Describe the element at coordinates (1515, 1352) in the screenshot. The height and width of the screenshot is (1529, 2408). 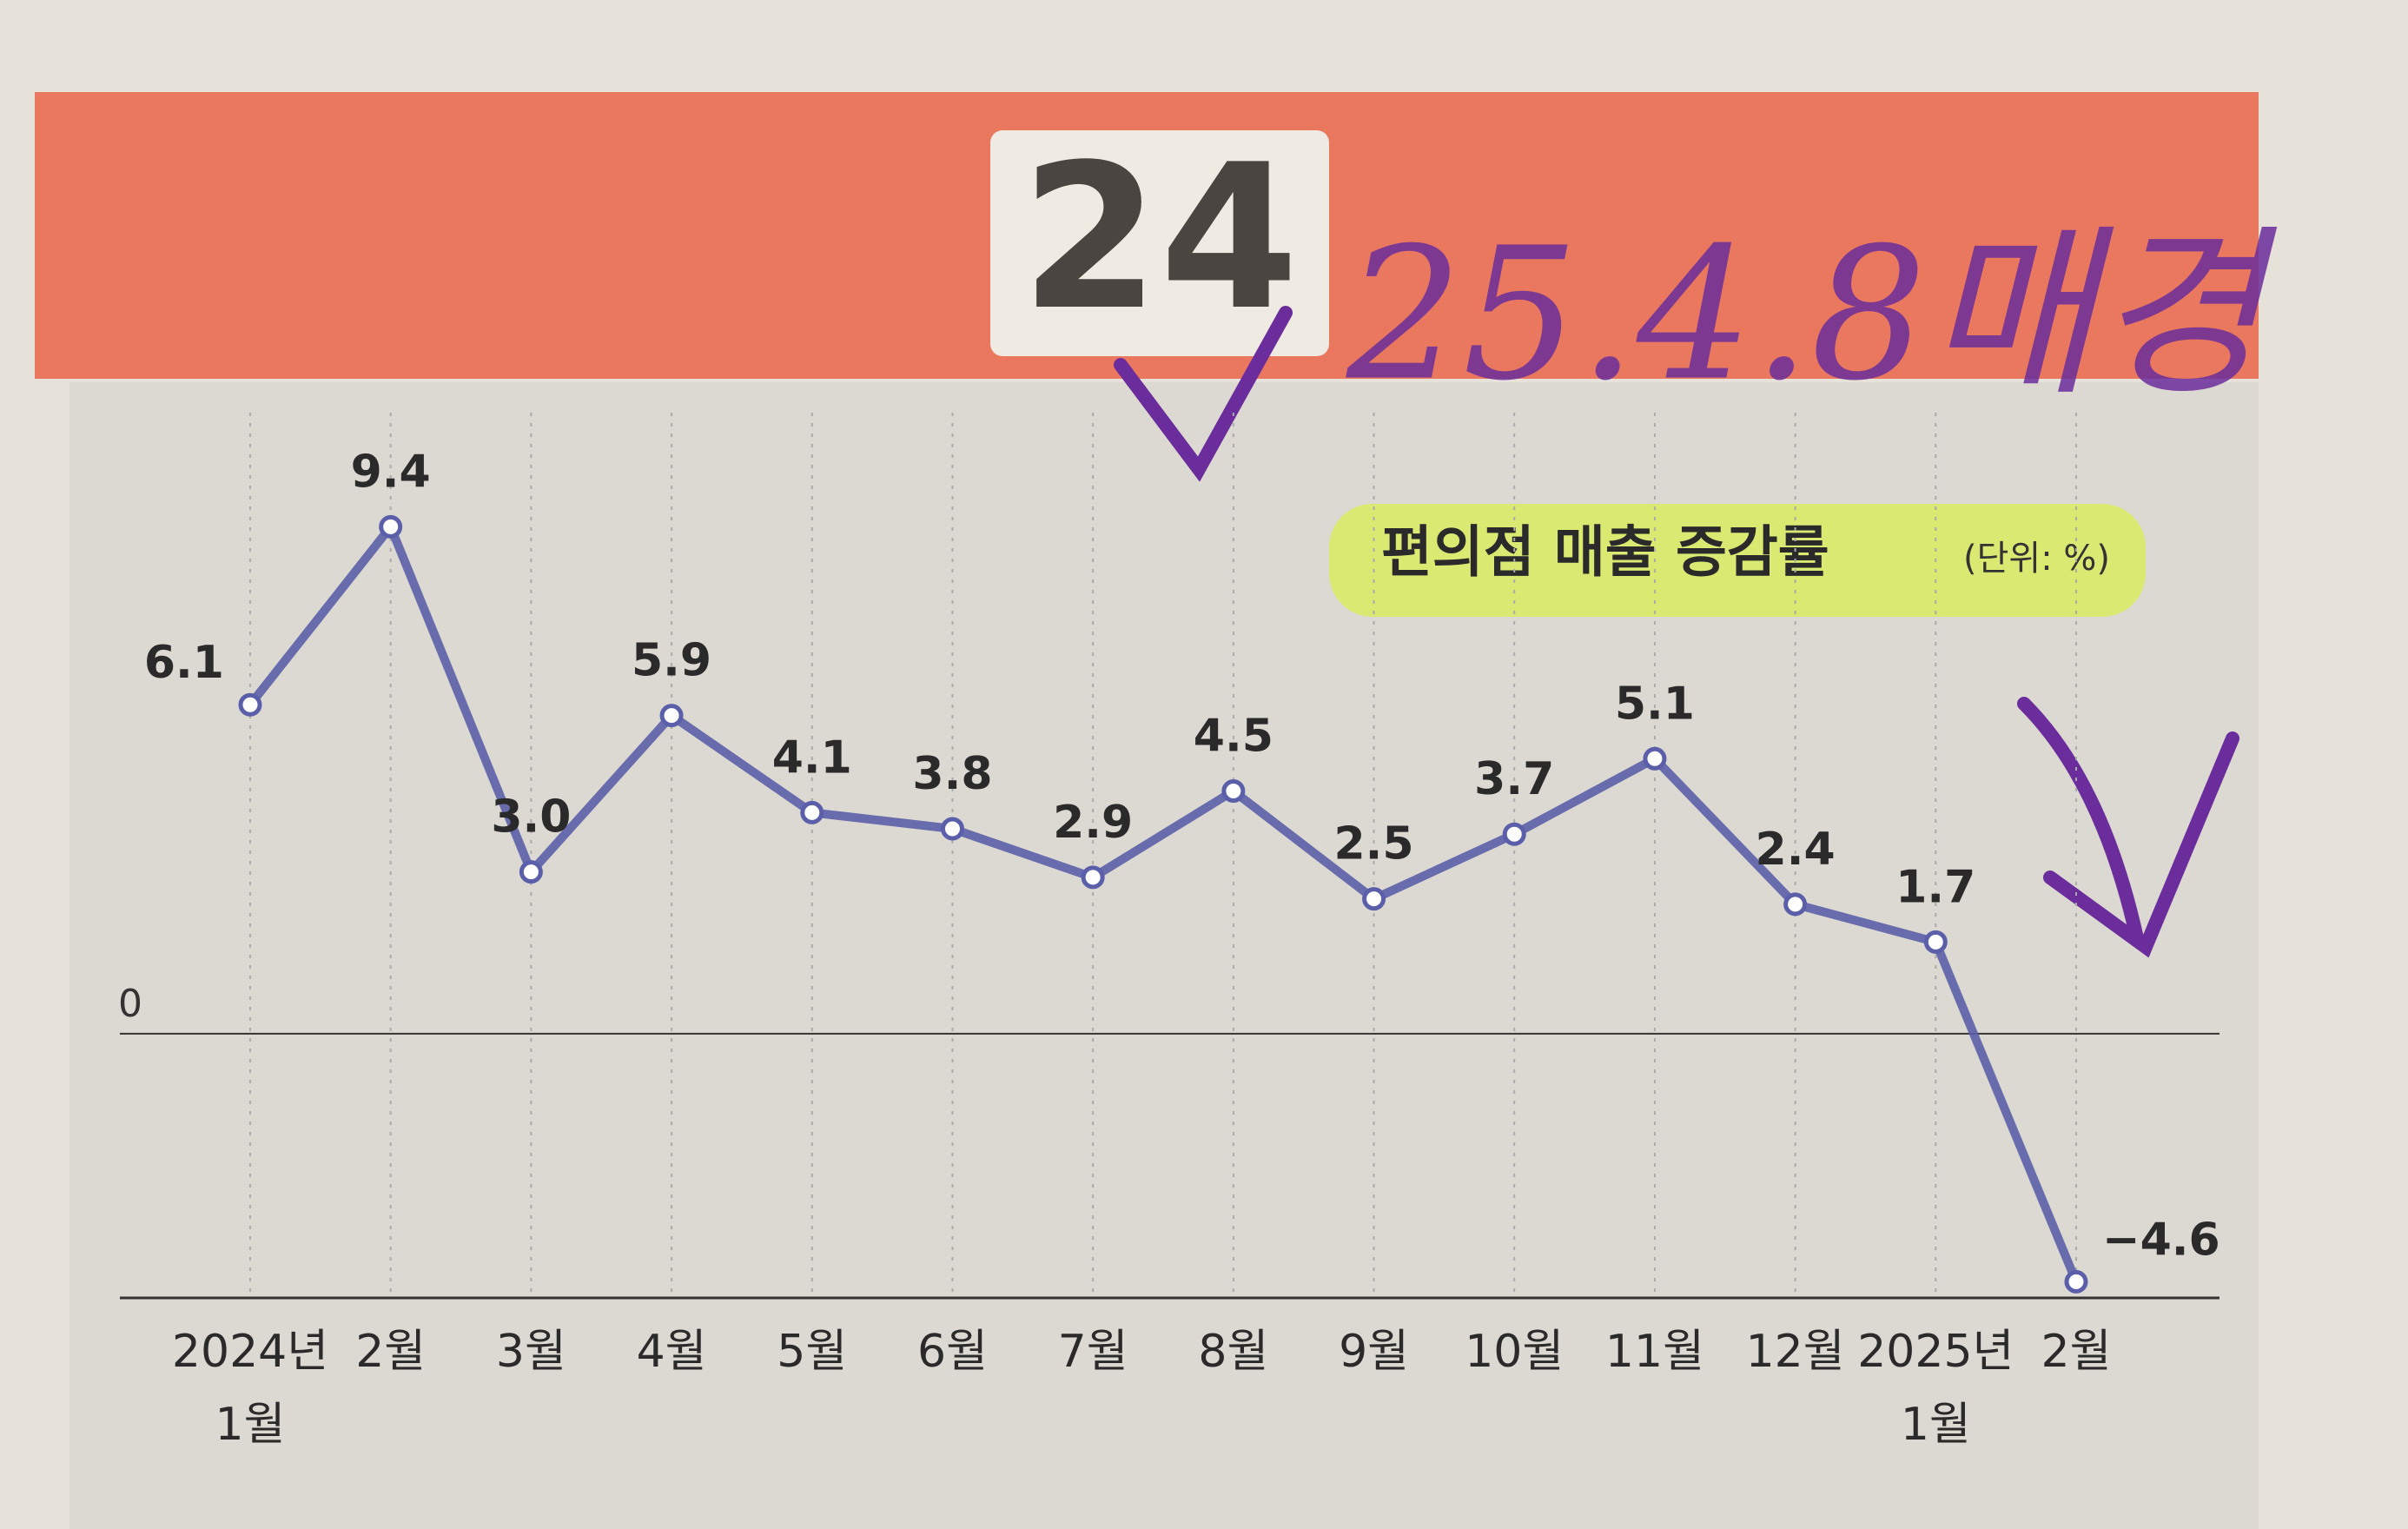
I see `x-tick-label: 10월` at that location.